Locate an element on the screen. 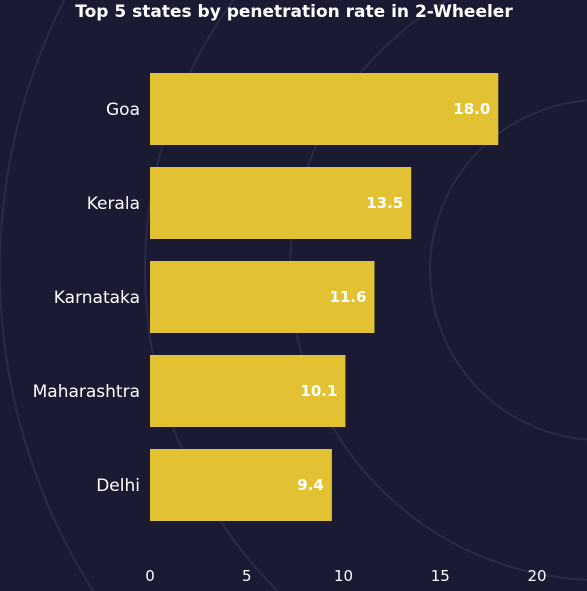  category-label: Delhi is located at coordinates (118, 486).